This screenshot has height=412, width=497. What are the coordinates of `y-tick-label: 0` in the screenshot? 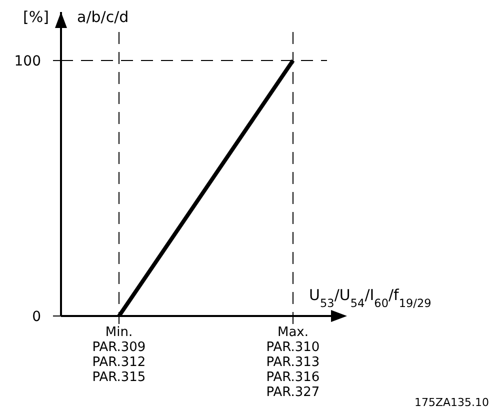 It's located at (36, 316).